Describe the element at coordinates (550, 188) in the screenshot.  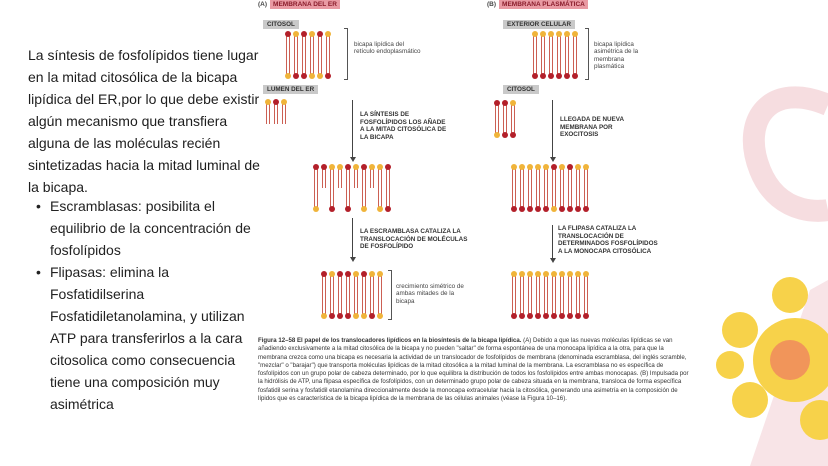
I see `bilayer-after-exocytosis` at that location.